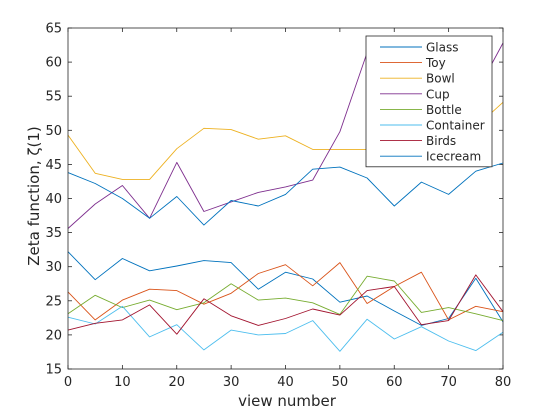 This screenshot has width=548, height=412. Describe the element at coordinates (53, 199) in the screenshot. I see `y-tick-label: 40` at that location.